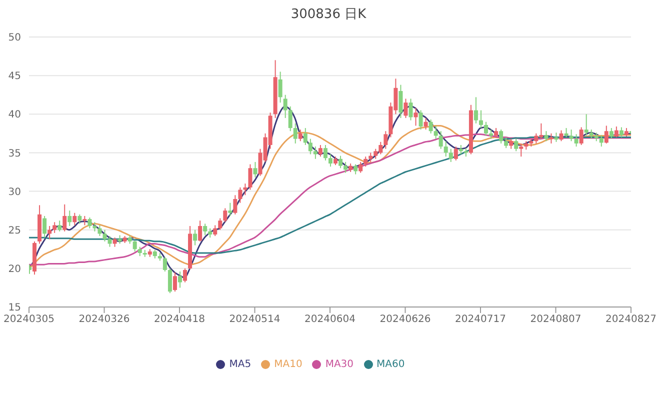  I want to click on x-tick-label: 20240326, so click(104, 320).